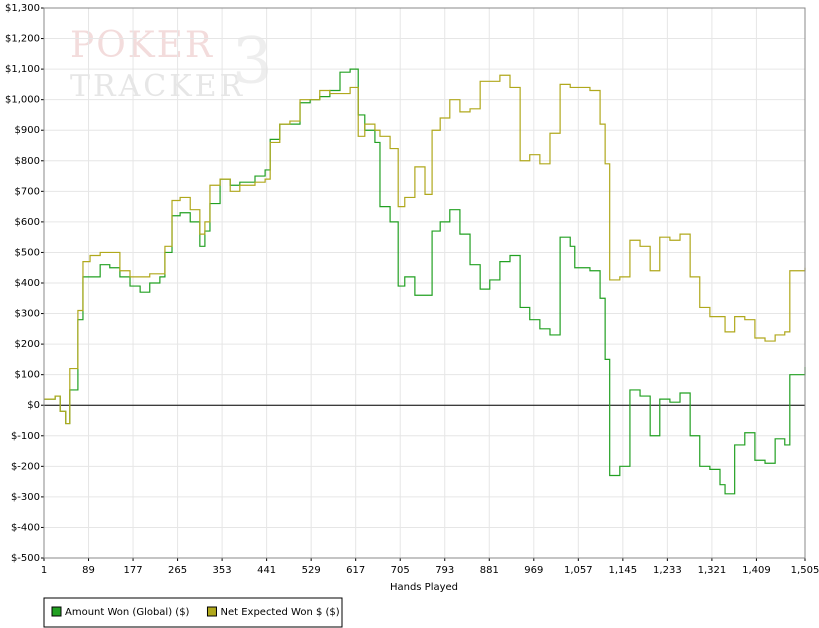  Describe the element at coordinates (22, 39) in the screenshot. I see `y-tick-label: $1,200` at that location.